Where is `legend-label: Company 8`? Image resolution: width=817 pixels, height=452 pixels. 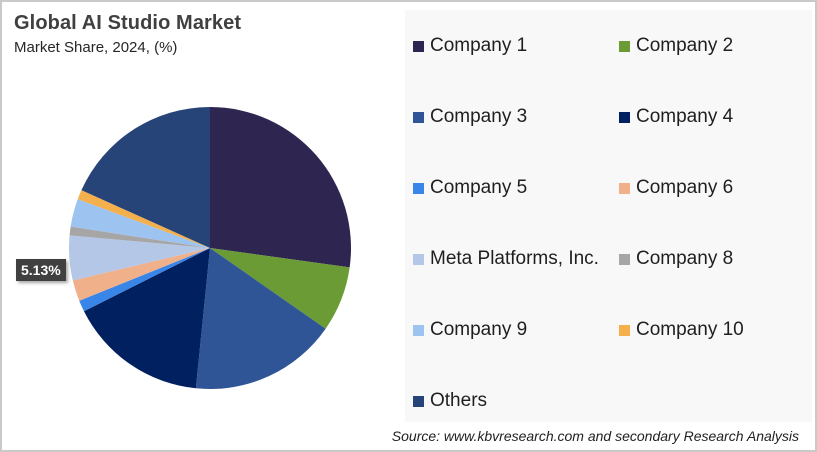 legend-label: Company 8 is located at coordinates (685, 258).